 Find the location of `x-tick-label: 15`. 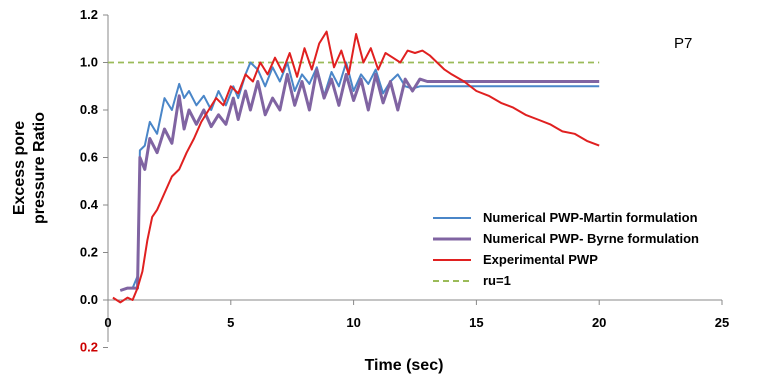

x-tick-label: 15 is located at coordinates (476, 322).